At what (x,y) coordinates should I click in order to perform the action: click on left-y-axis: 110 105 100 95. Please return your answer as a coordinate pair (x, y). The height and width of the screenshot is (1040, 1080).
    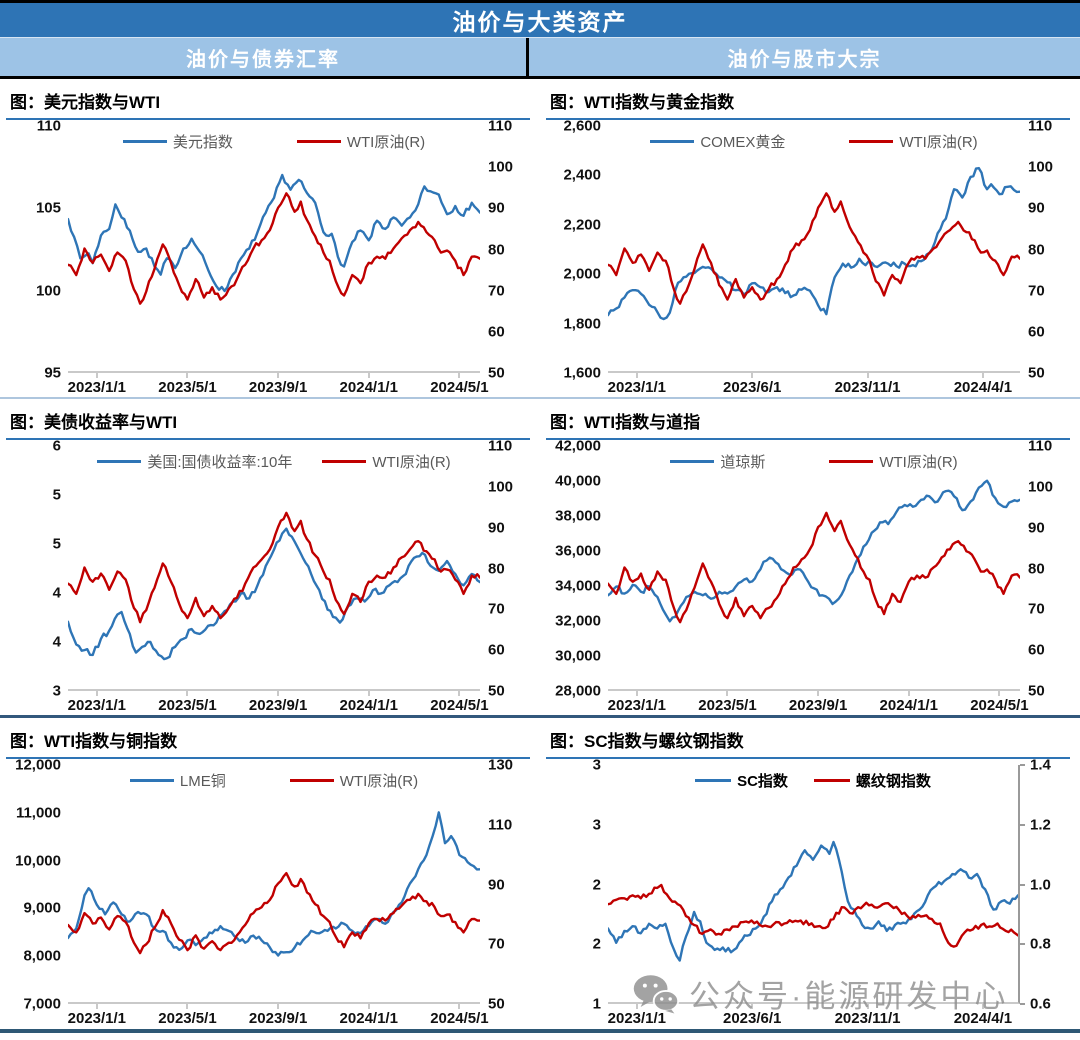
    Looking at the image, I should click on (37, 250).